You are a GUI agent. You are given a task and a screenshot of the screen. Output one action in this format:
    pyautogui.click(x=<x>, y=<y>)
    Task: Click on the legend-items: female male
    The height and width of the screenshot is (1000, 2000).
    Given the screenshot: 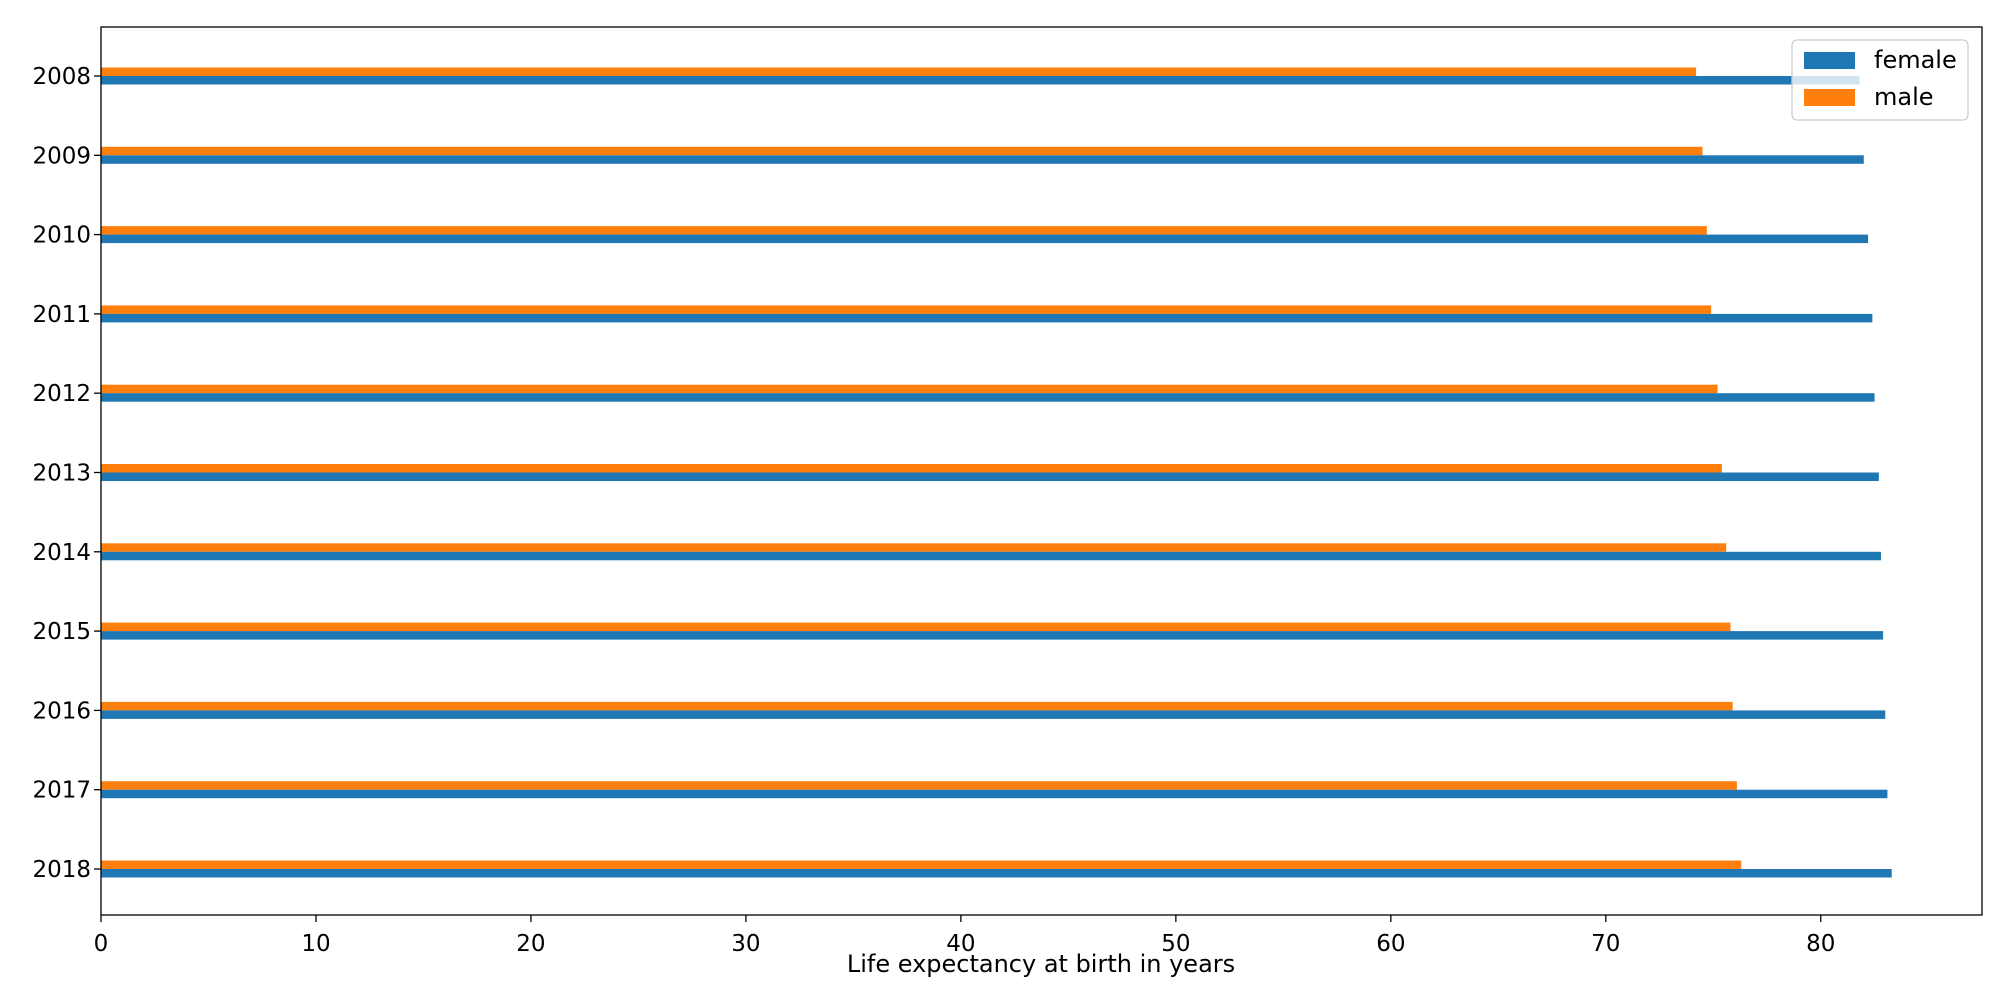 What is the action you would take?
    pyautogui.click(x=1880, y=78)
    